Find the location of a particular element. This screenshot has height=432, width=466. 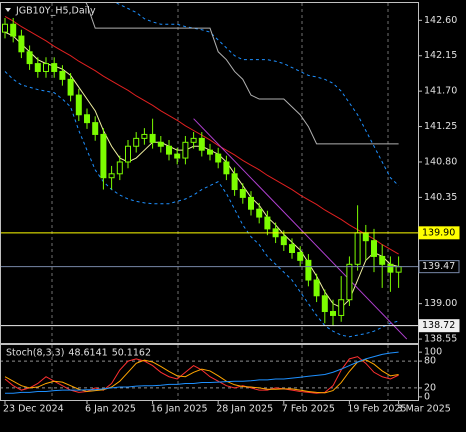

y-tick-label: 142.60 is located at coordinates (440, 20).